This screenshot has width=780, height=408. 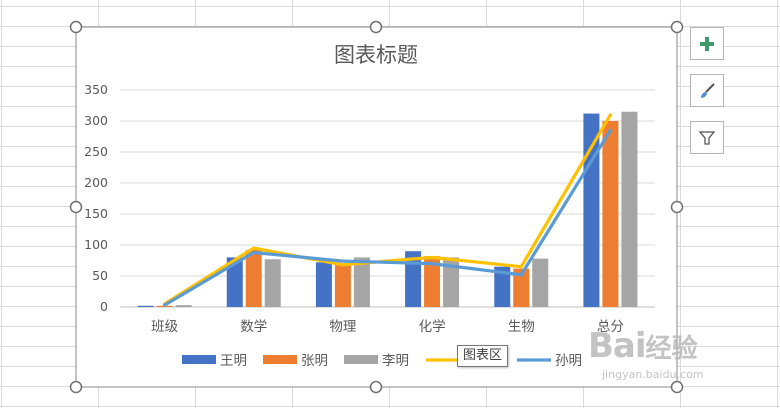 What do you see at coordinates (96, 120) in the screenshot?
I see `y-tick-label: 300` at bounding box center [96, 120].